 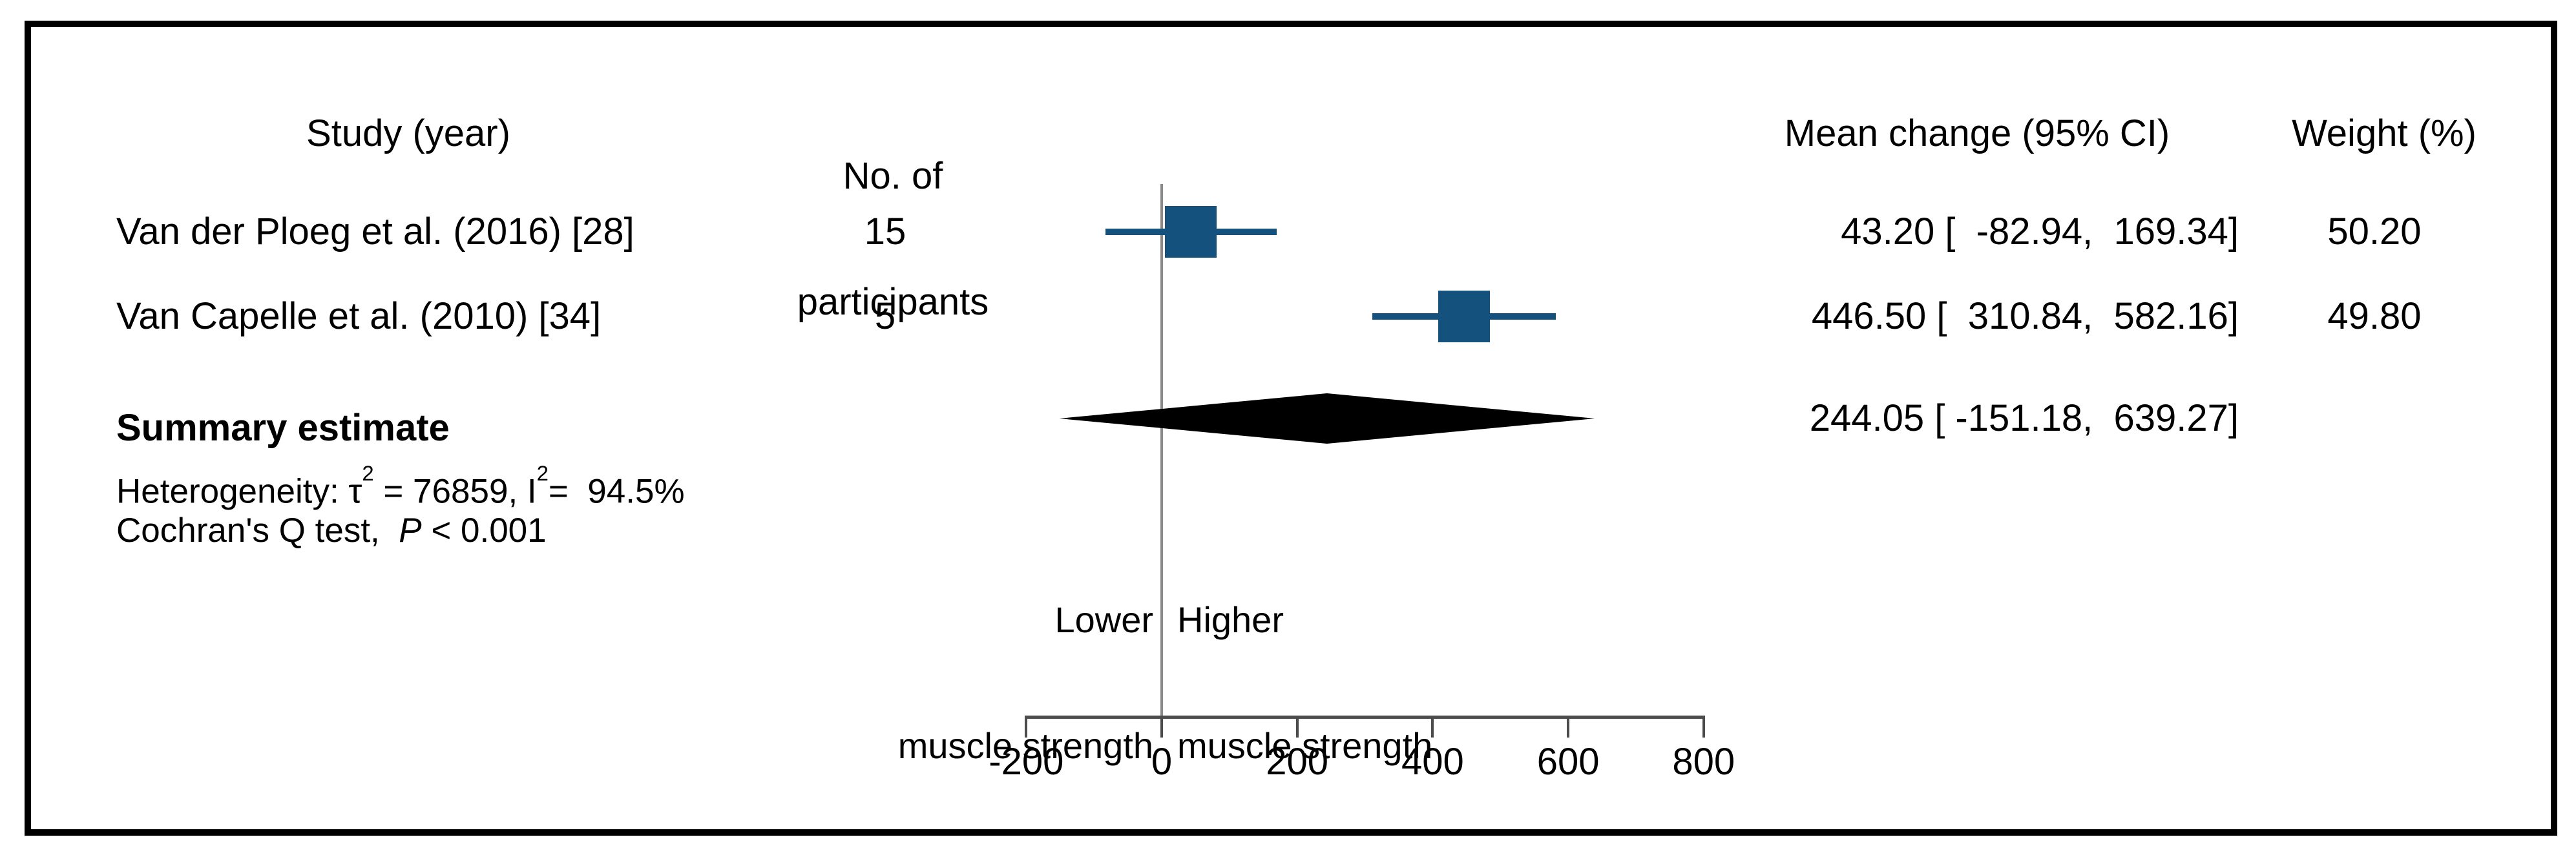 I want to click on heterogeneity-mid: = 76859, I, so click(x=455, y=491).